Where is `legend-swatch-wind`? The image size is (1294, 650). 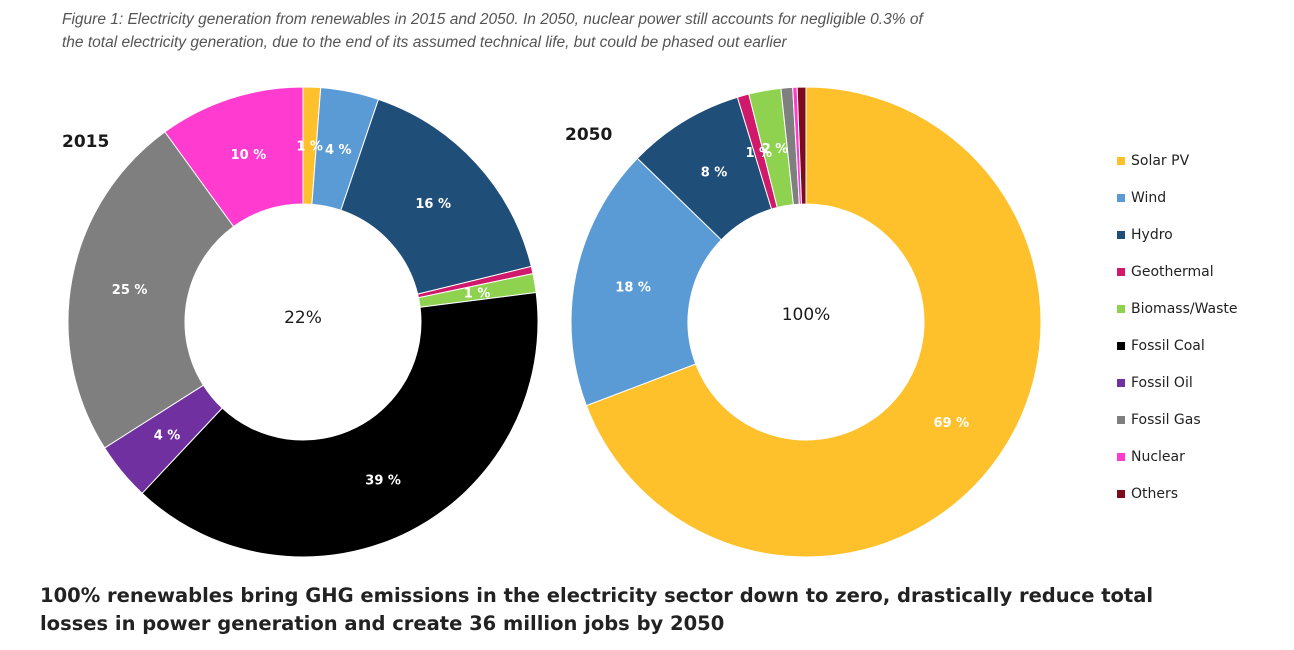
legend-swatch-wind is located at coordinates (1121, 197).